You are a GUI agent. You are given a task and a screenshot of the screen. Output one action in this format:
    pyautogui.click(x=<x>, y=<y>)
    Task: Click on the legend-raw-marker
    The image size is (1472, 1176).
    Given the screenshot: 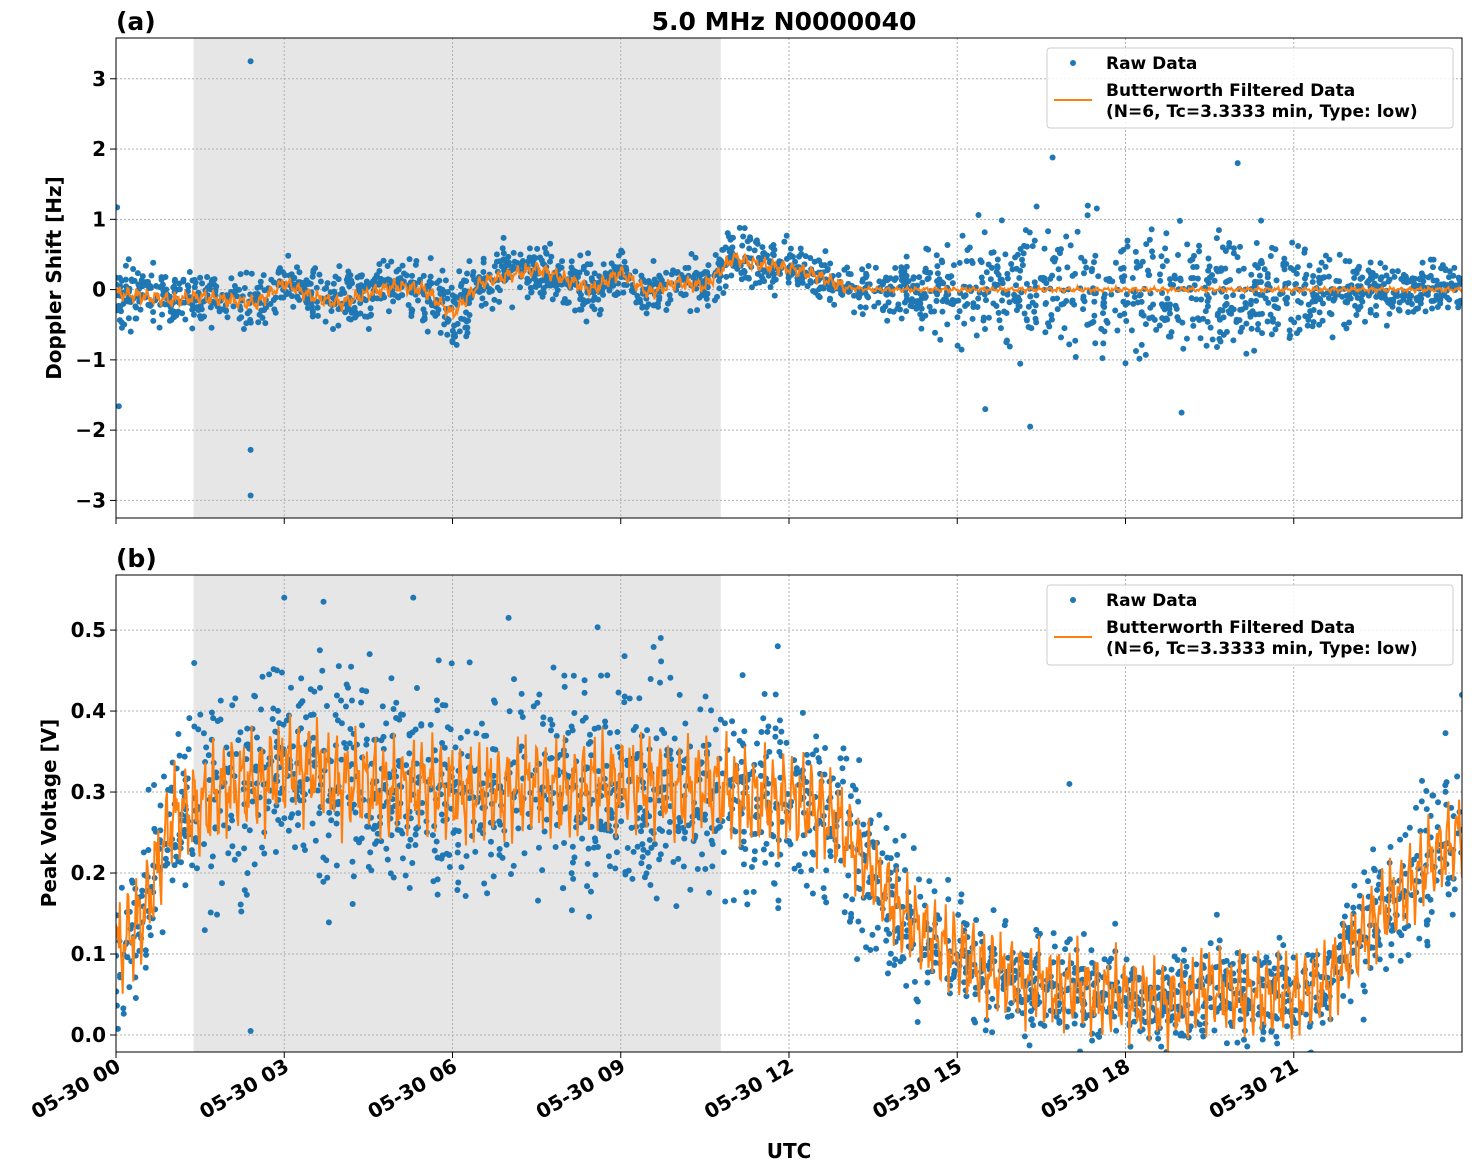 What is the action you would take?
    pyautogui.click(x=1073, y=63)
    